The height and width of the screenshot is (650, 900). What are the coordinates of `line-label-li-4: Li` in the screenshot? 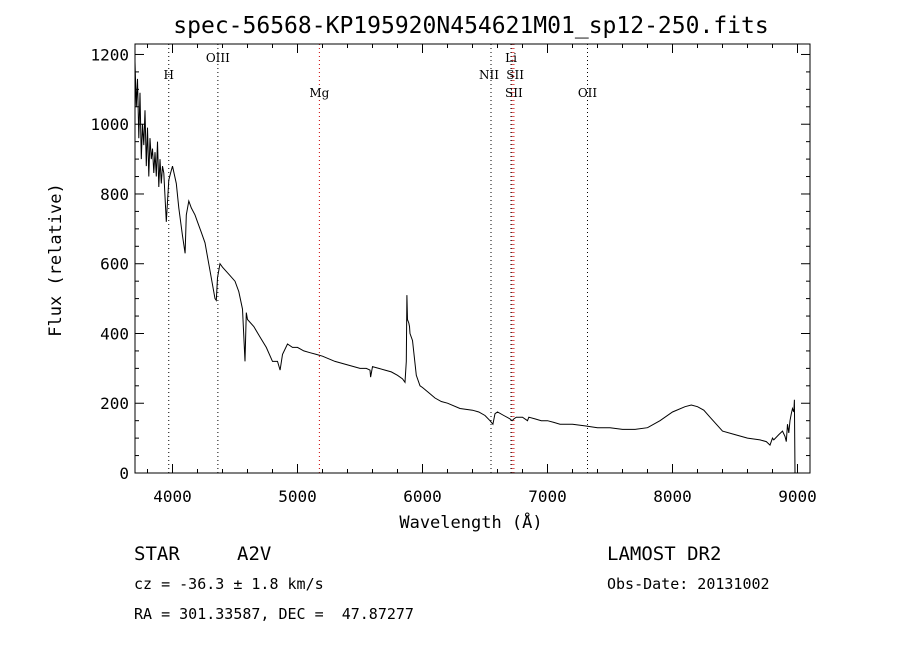 It's located at (511, 58).